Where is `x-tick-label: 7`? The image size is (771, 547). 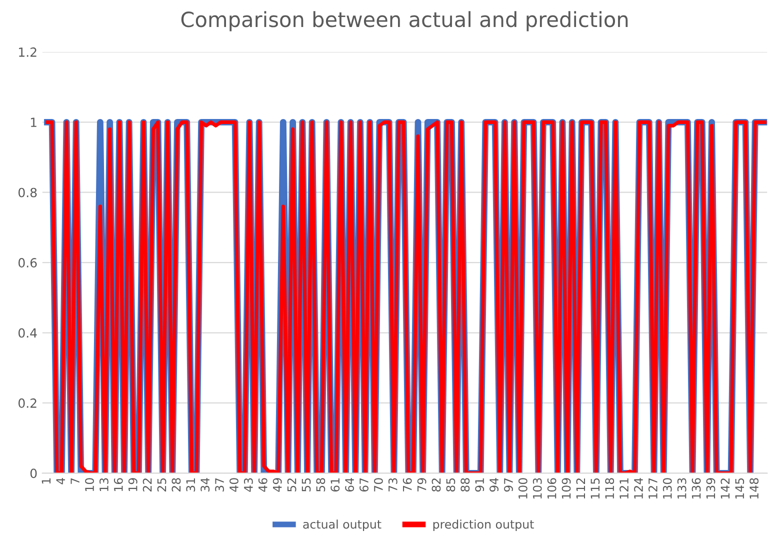
x-tick-label: 7 is located at coordinates (75, 481).